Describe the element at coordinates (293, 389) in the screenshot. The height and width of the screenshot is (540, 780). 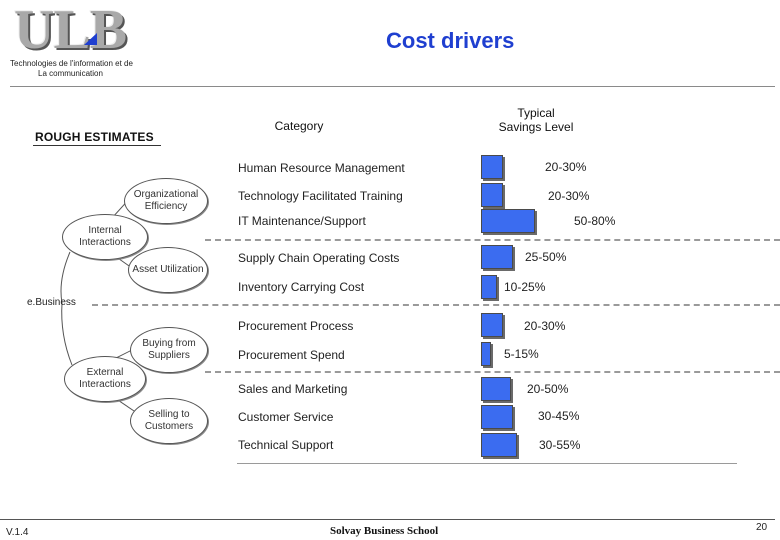
I see `row-label: Sales and Marketing` at that location.